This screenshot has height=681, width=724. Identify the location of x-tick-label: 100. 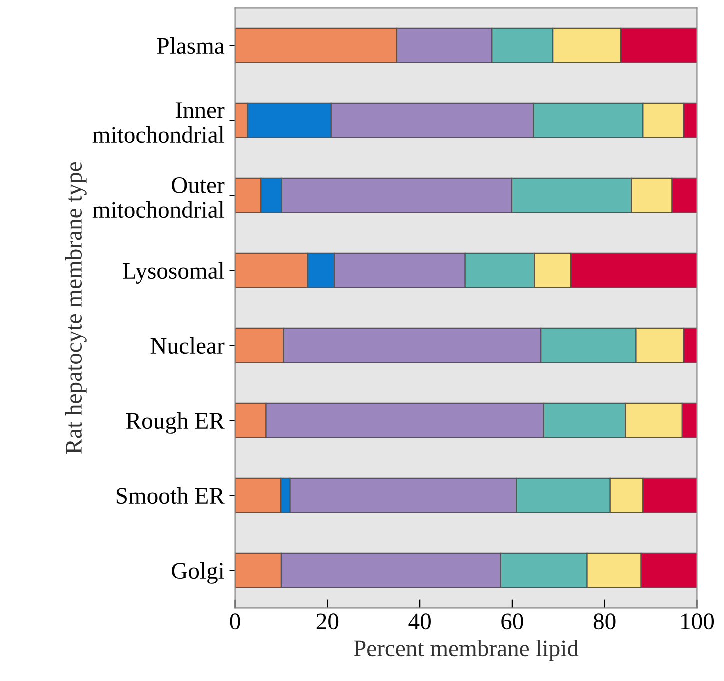
(698, 622).